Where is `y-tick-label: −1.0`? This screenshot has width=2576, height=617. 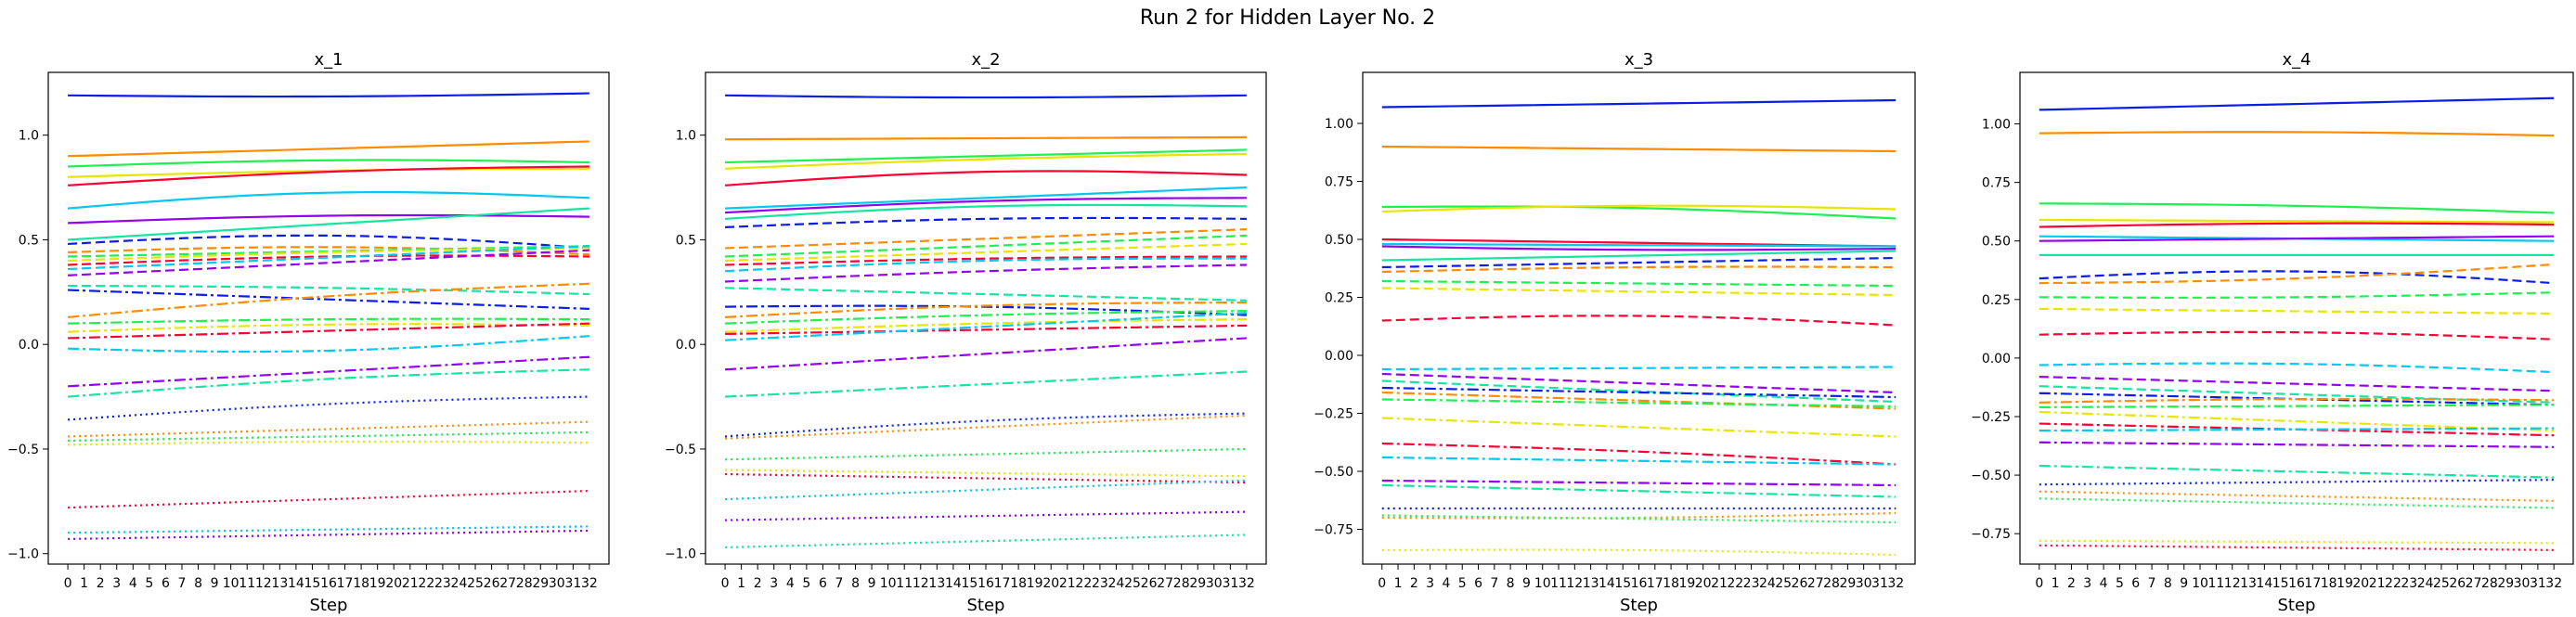
y-tick-label: −1.0 is located at coordinates (23, 554).